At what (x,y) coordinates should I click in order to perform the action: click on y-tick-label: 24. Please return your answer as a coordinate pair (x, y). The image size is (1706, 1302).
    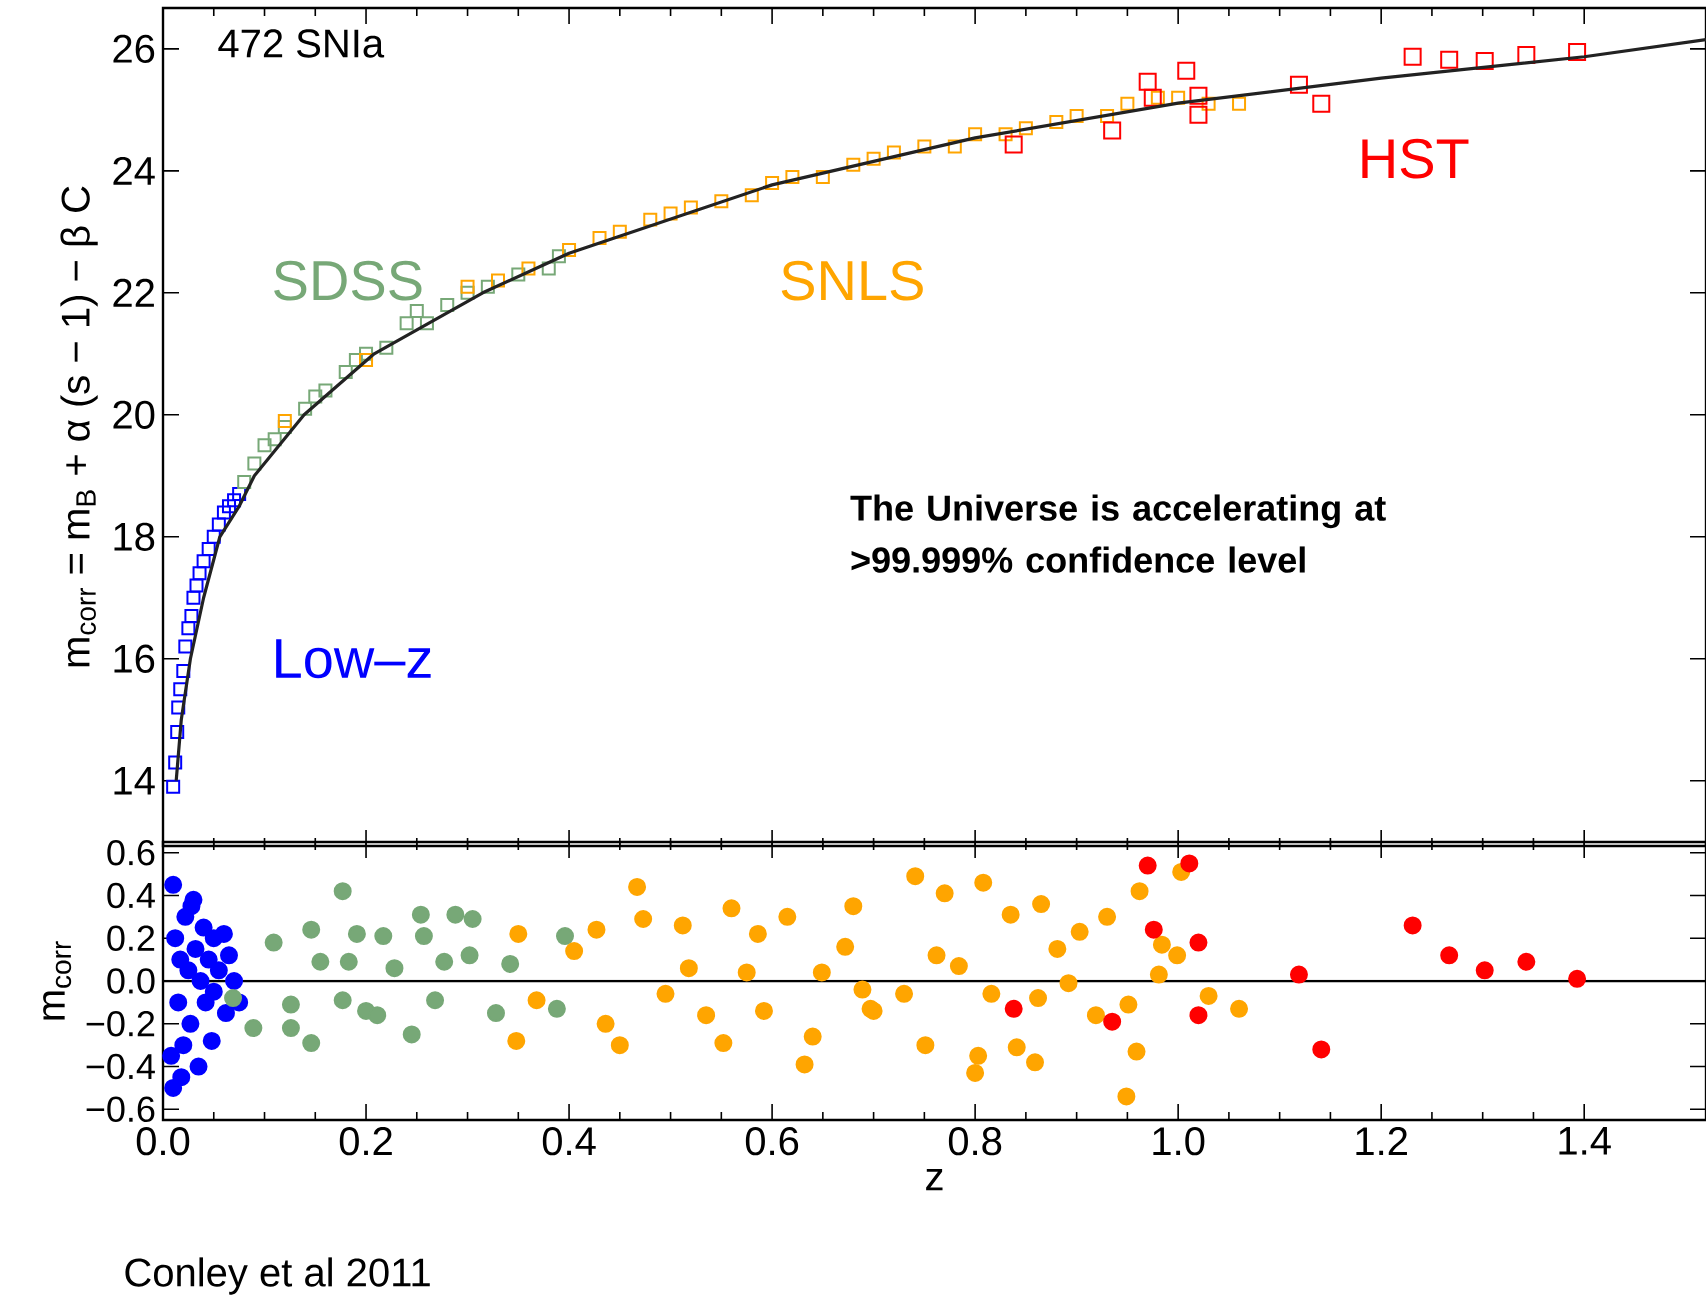
    Looking at the image, I should click on (134, 170).